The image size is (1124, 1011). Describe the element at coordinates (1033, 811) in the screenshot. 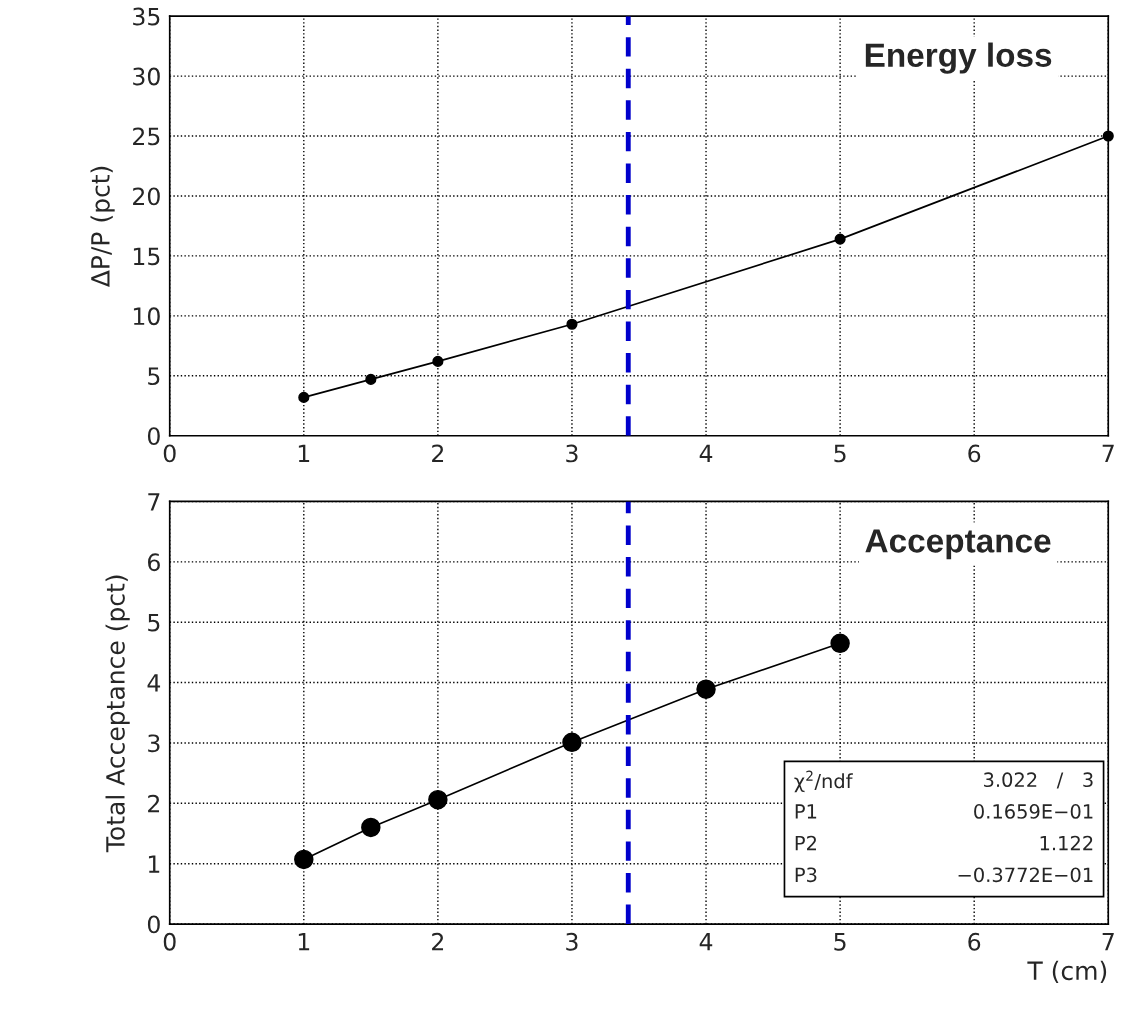

I see `annotation: 0.1659E−01` at that location.